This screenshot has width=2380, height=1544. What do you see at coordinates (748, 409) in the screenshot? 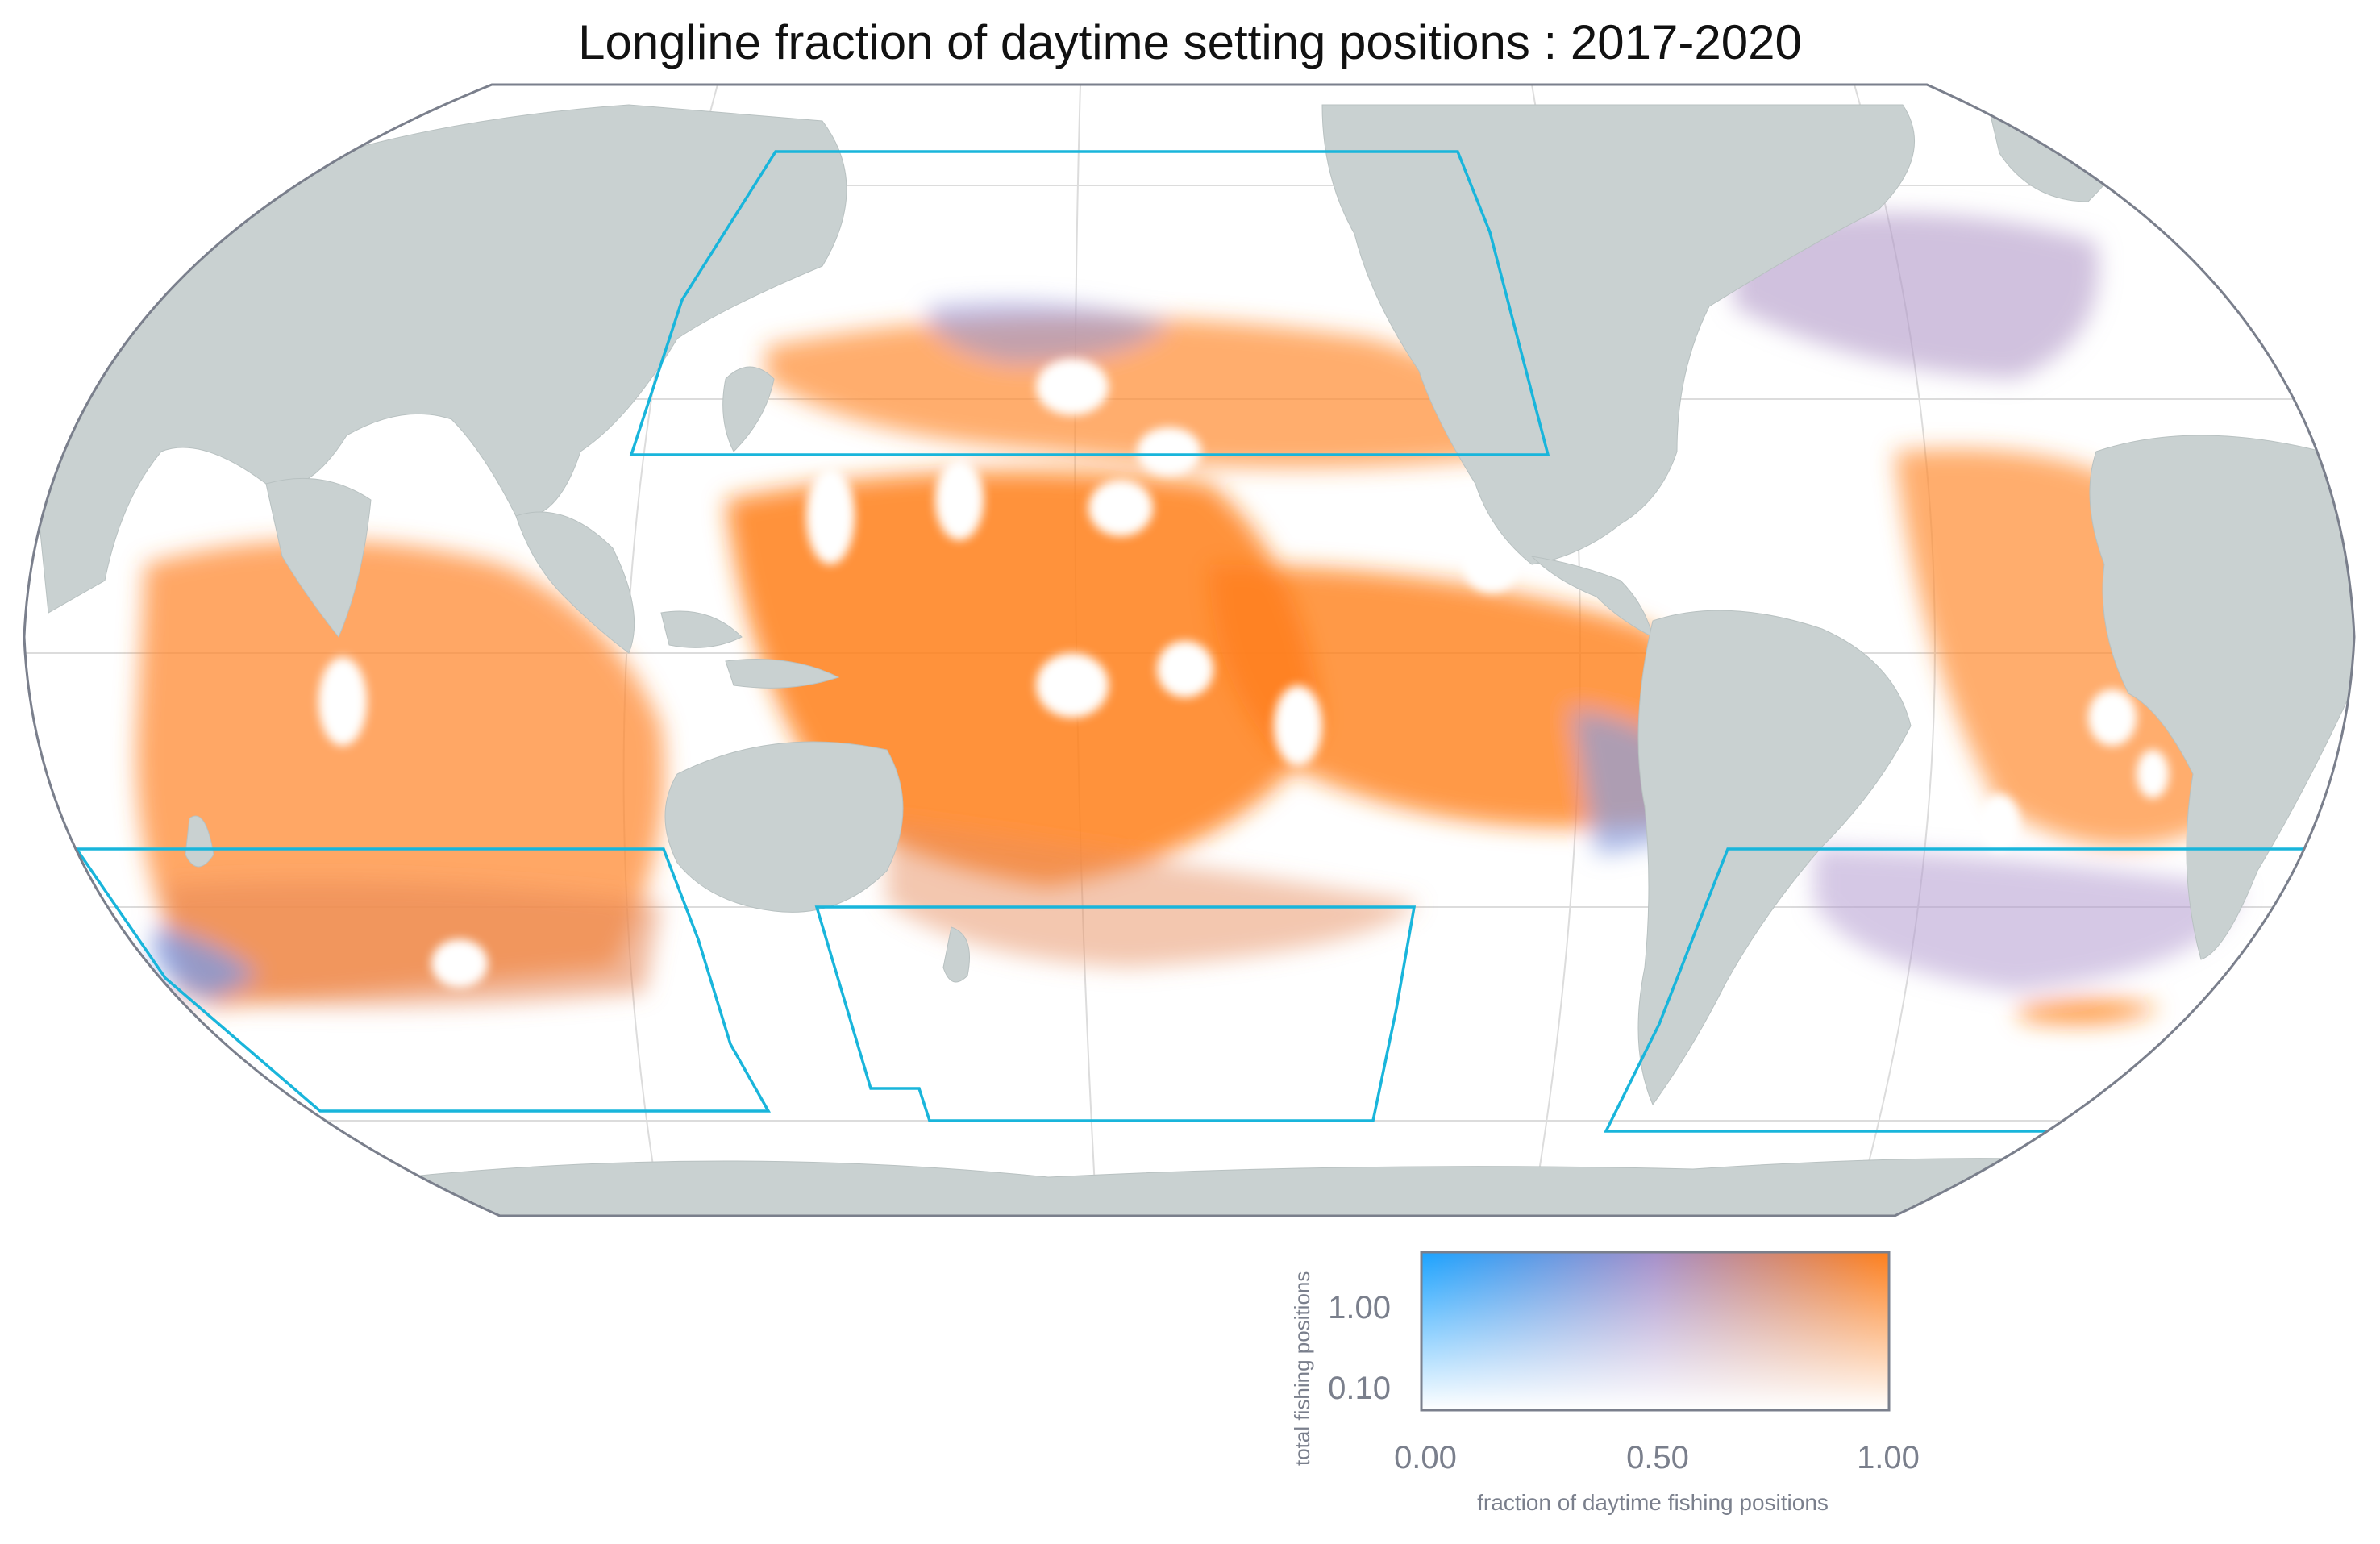
I see `land-japan` at bounding box center [748, 409].